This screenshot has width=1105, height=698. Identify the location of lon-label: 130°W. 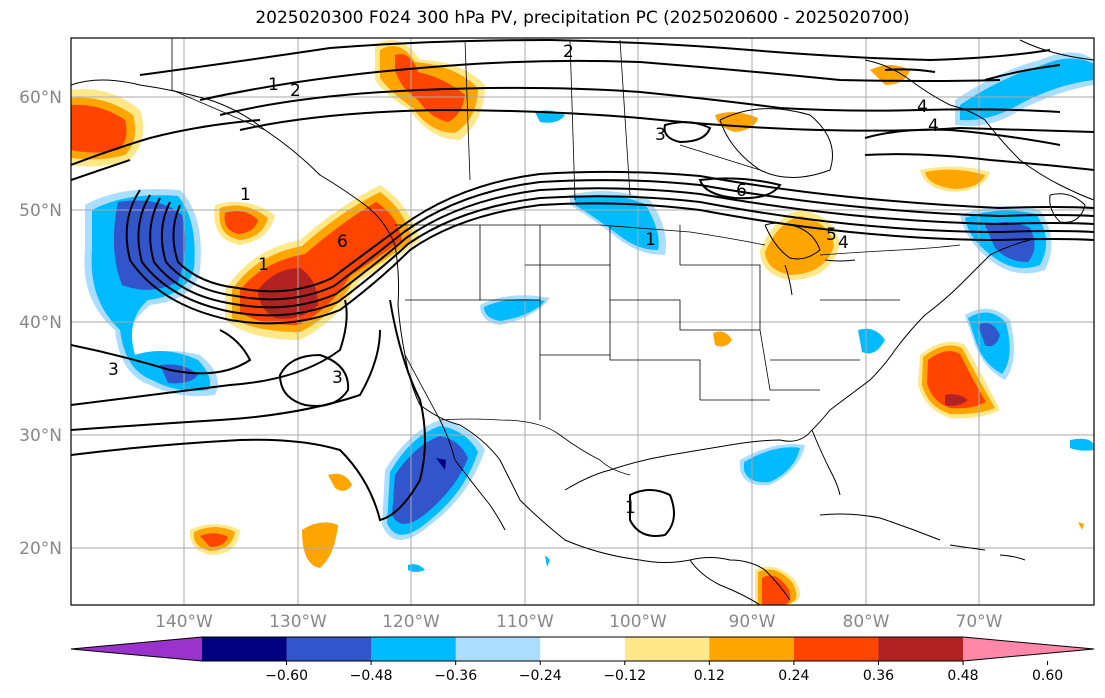
(298, 622).